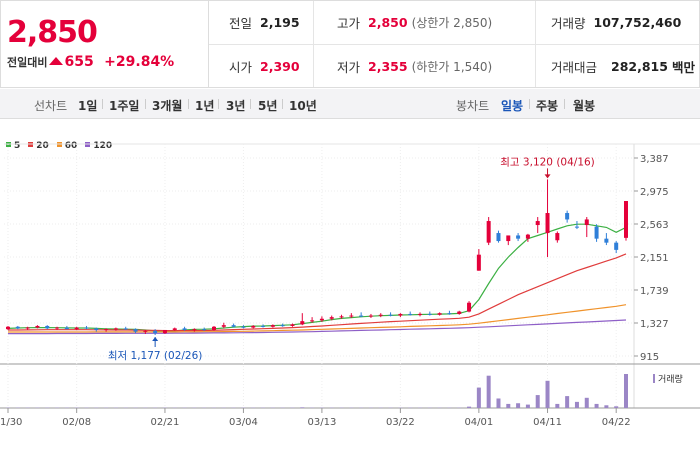 This screenshot has width=700, height=450. What do you see at coordinates (11, 422) in the screenshot?
I see `x-tick-label: 01/30` at bounding box center [11, 422].